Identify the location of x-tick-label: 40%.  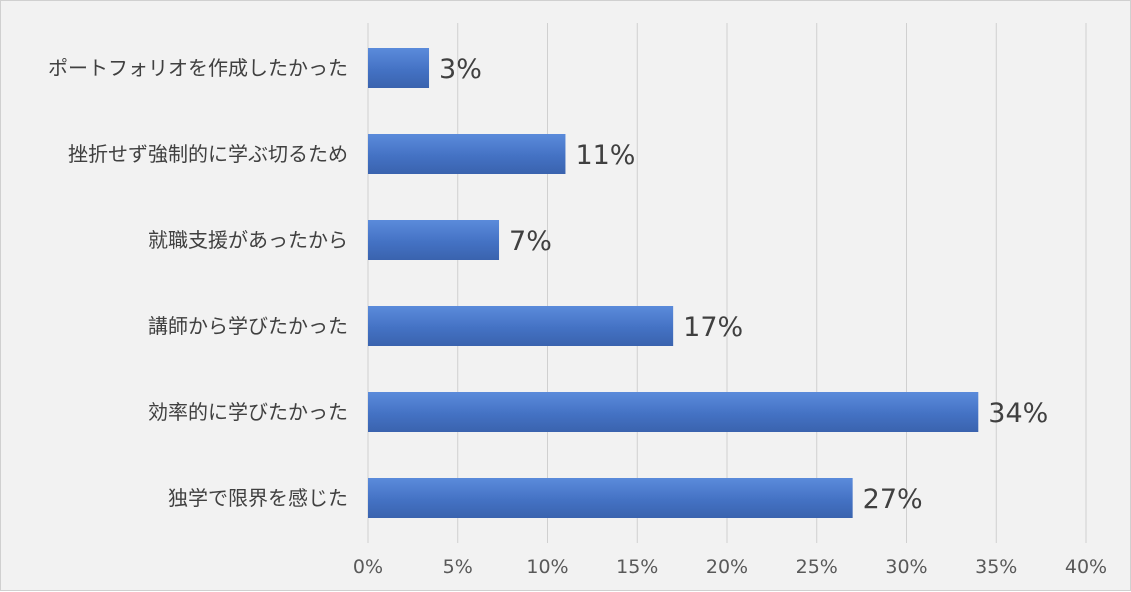
(1086, 567).